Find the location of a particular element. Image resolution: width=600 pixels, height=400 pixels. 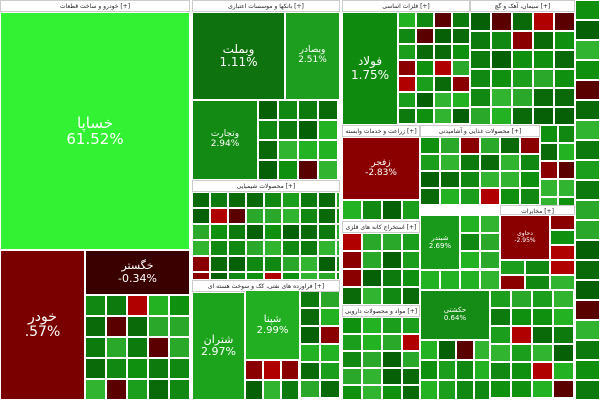

stock-tile: خگستر -0.34% is located at coordinates (137, 272).